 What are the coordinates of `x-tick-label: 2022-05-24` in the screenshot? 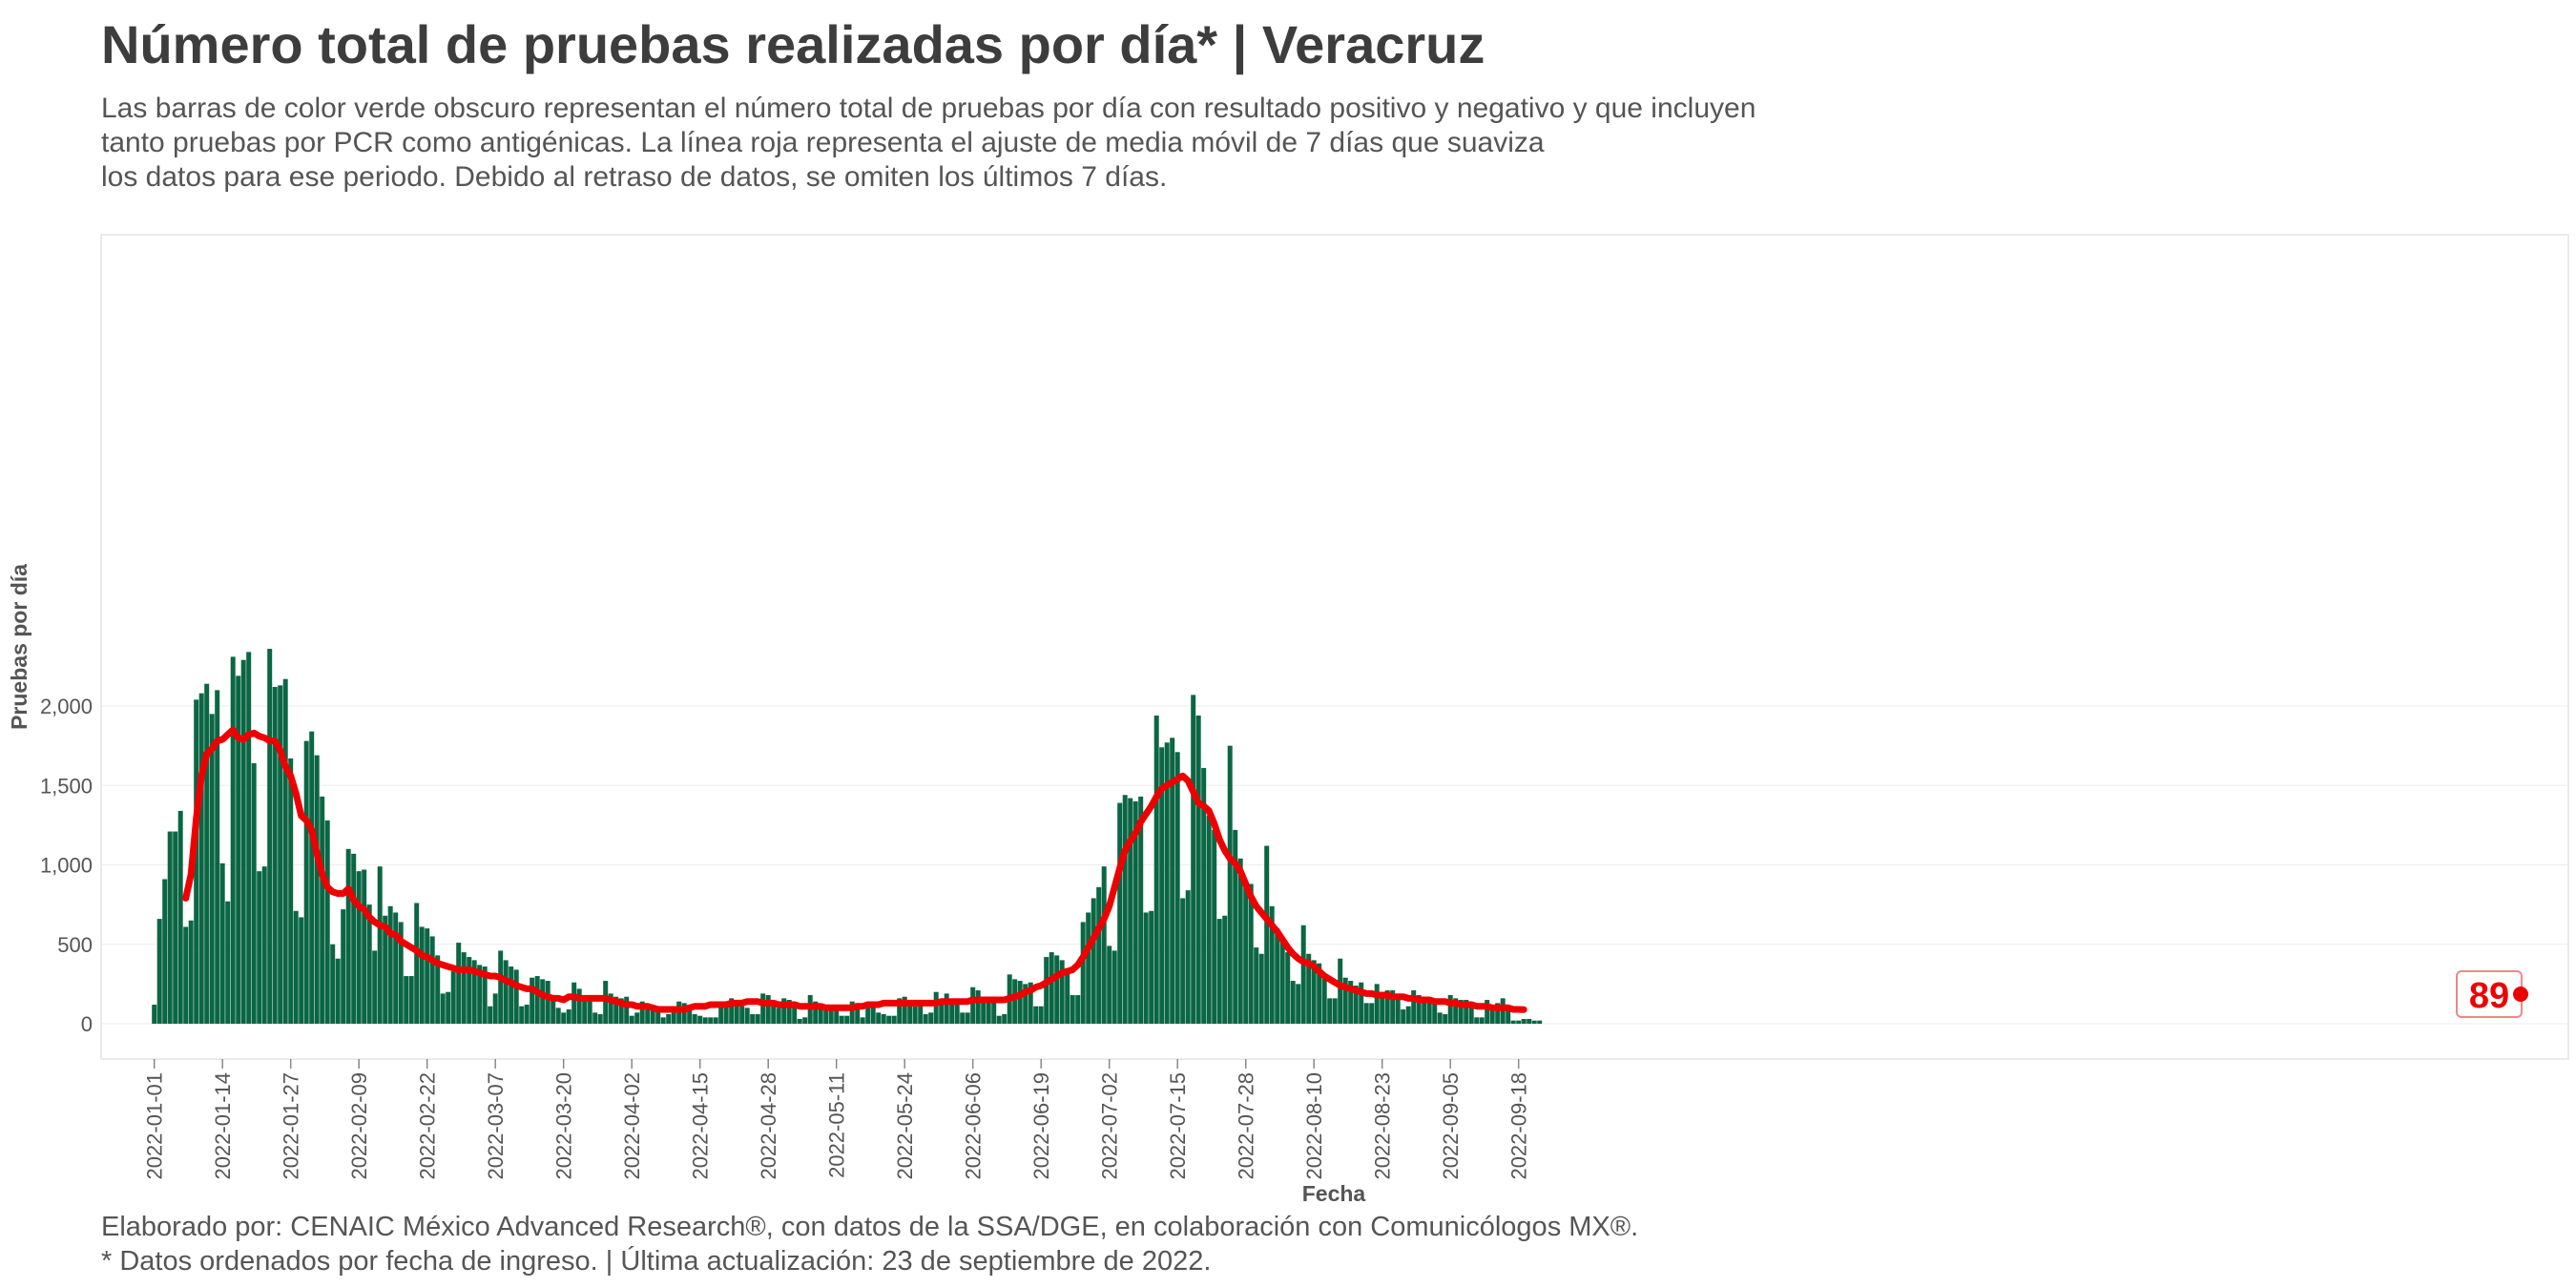 It's located at (905, 1126).